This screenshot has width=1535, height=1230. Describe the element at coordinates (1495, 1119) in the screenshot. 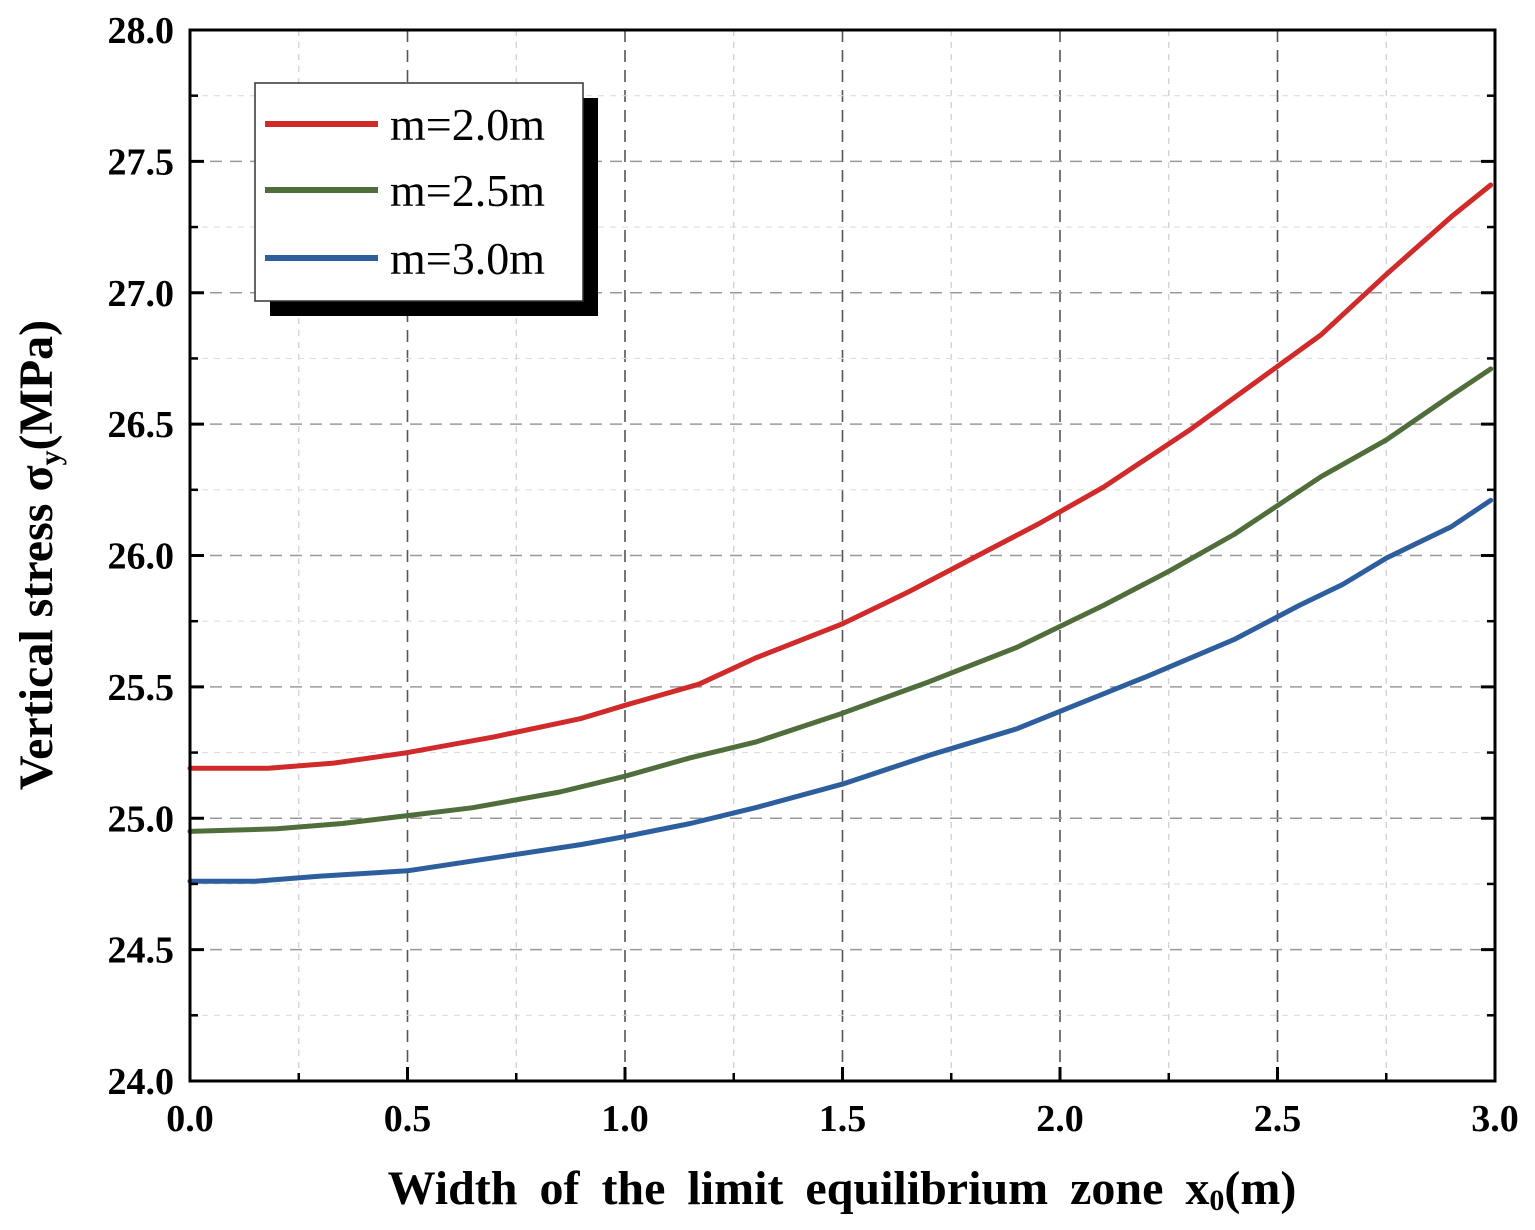

I see `x-tick-label: 3.0` at that location.